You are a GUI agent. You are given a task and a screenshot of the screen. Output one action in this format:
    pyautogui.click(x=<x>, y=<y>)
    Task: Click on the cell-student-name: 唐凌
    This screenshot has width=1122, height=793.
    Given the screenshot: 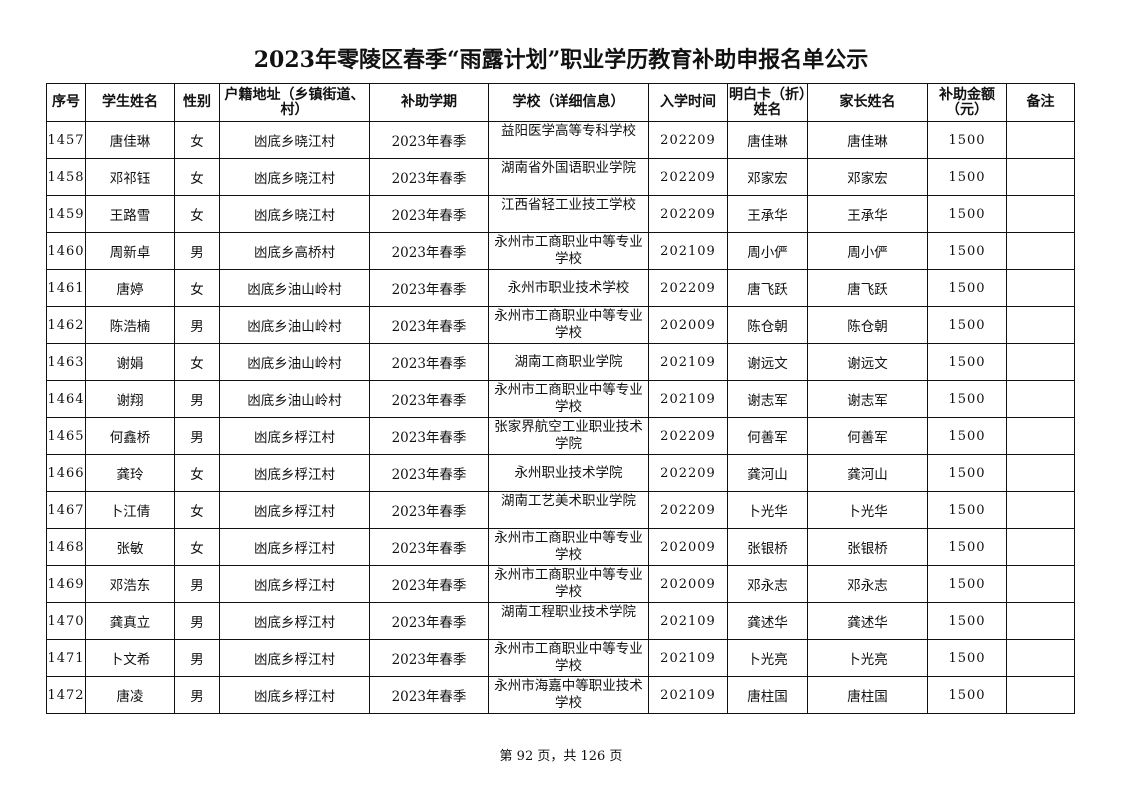 What is the action you would take?
    pyautogui.click(x=130, y=695)
    